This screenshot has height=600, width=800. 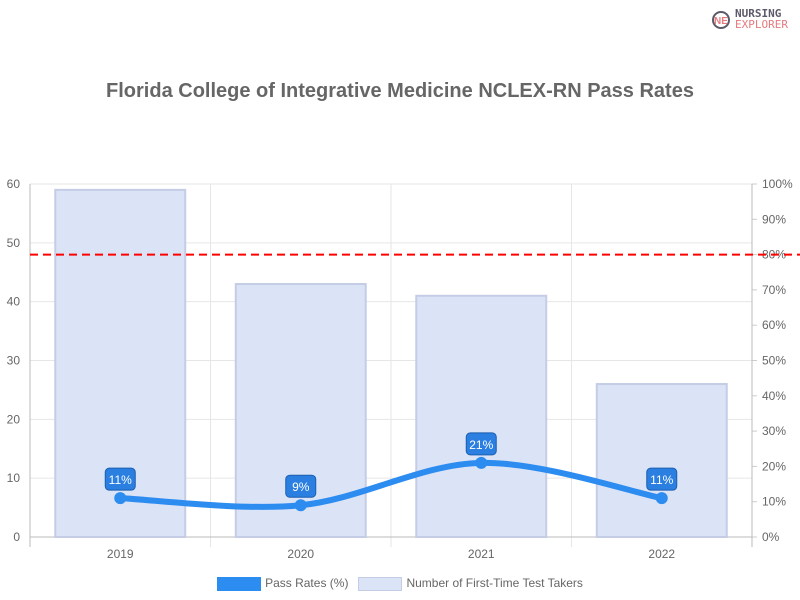 What do you see at coordinates (14, 419) in the screenshot?
I see `left-tick-label: 20` at bounding box center [14, 419].